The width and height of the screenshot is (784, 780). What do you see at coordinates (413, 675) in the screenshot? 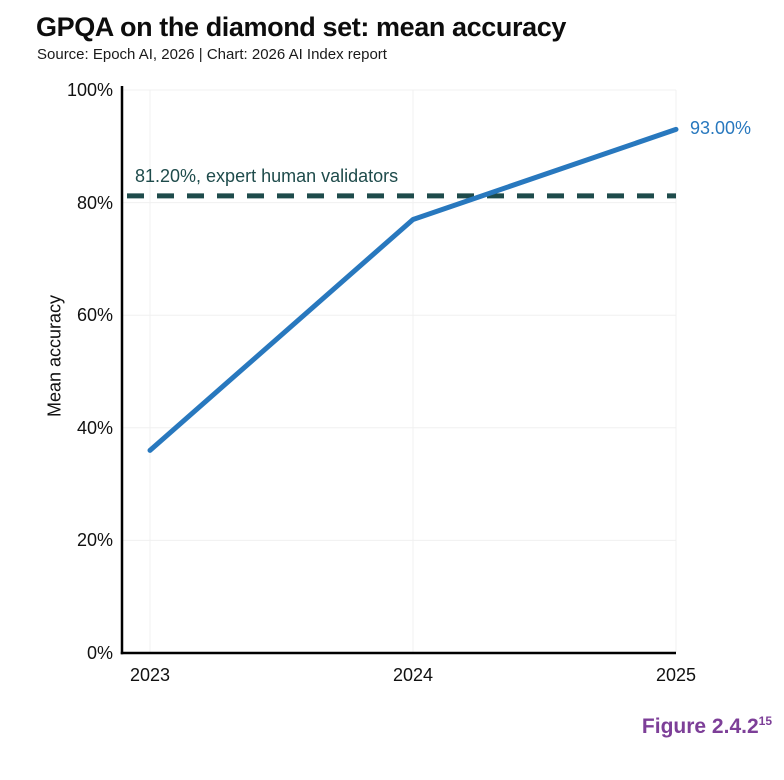
I see `x-tick-label: 2024` at bounding box center [413, 675].